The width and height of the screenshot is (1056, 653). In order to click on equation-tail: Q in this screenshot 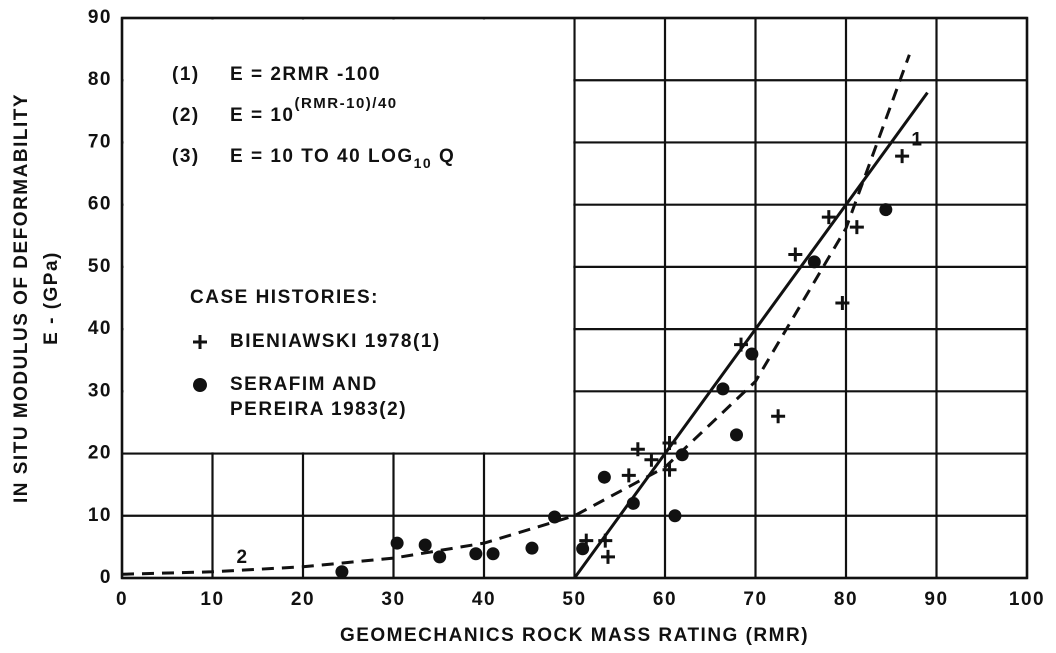, I will do `click(443, 156)`.